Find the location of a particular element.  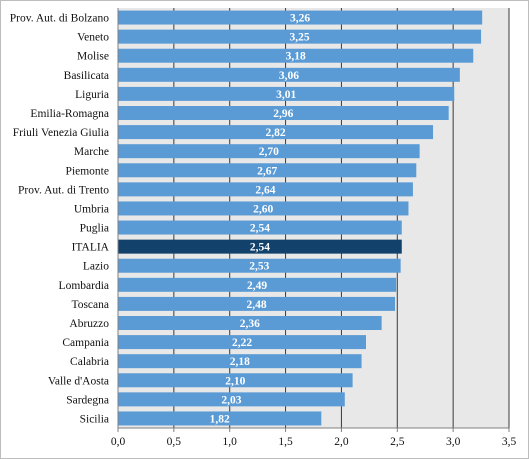

value-label: 2,96 is located at coordinates (283, 114).